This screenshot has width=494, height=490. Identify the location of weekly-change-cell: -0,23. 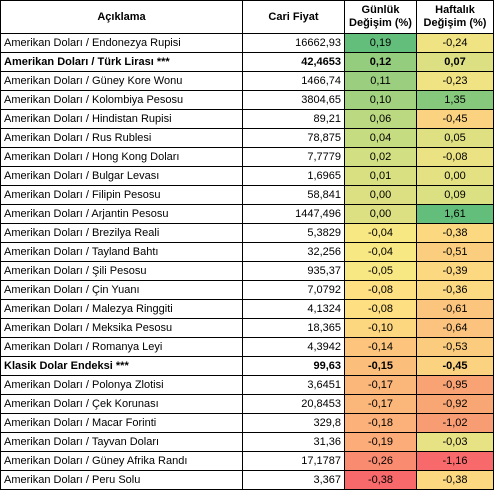
(455, 81).